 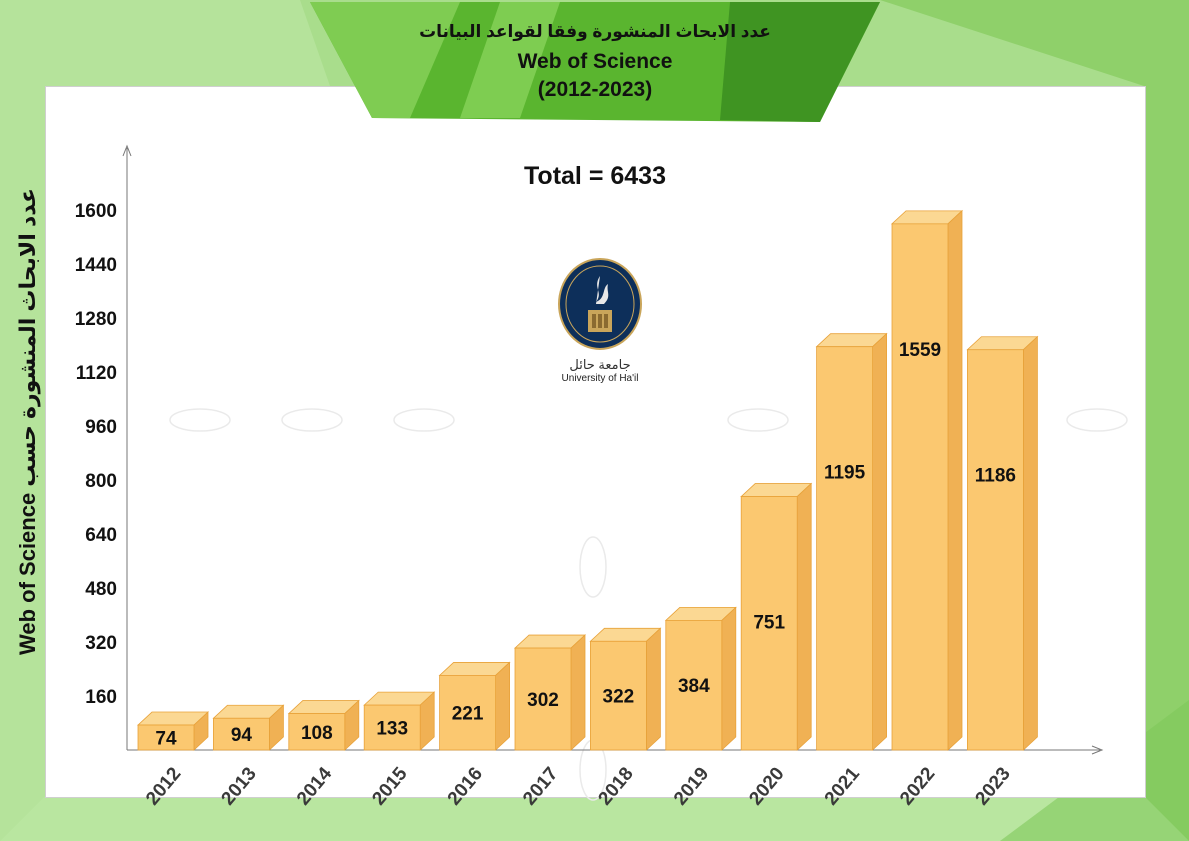 What do you see at coordinates (993, 787) in the screenshot?
I see `x-tick-label: 2023` at bounding box center [993, 787].